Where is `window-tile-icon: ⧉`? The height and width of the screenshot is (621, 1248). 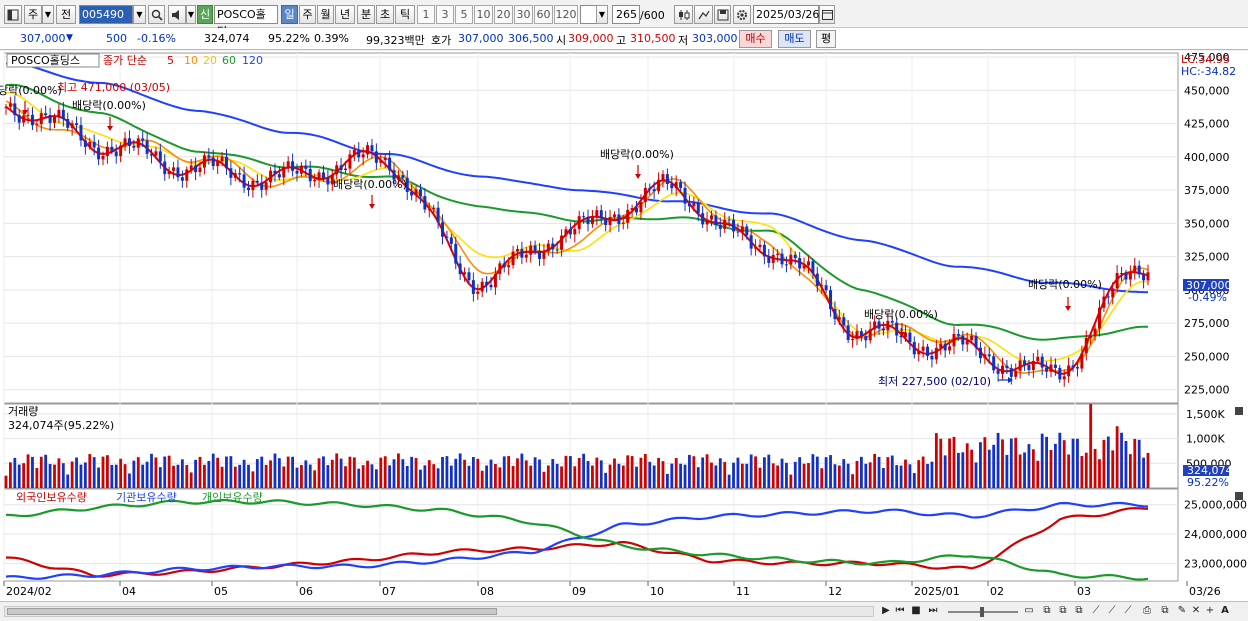
window-tile-icon: ⧉ is located at coordinates (1047, 610).